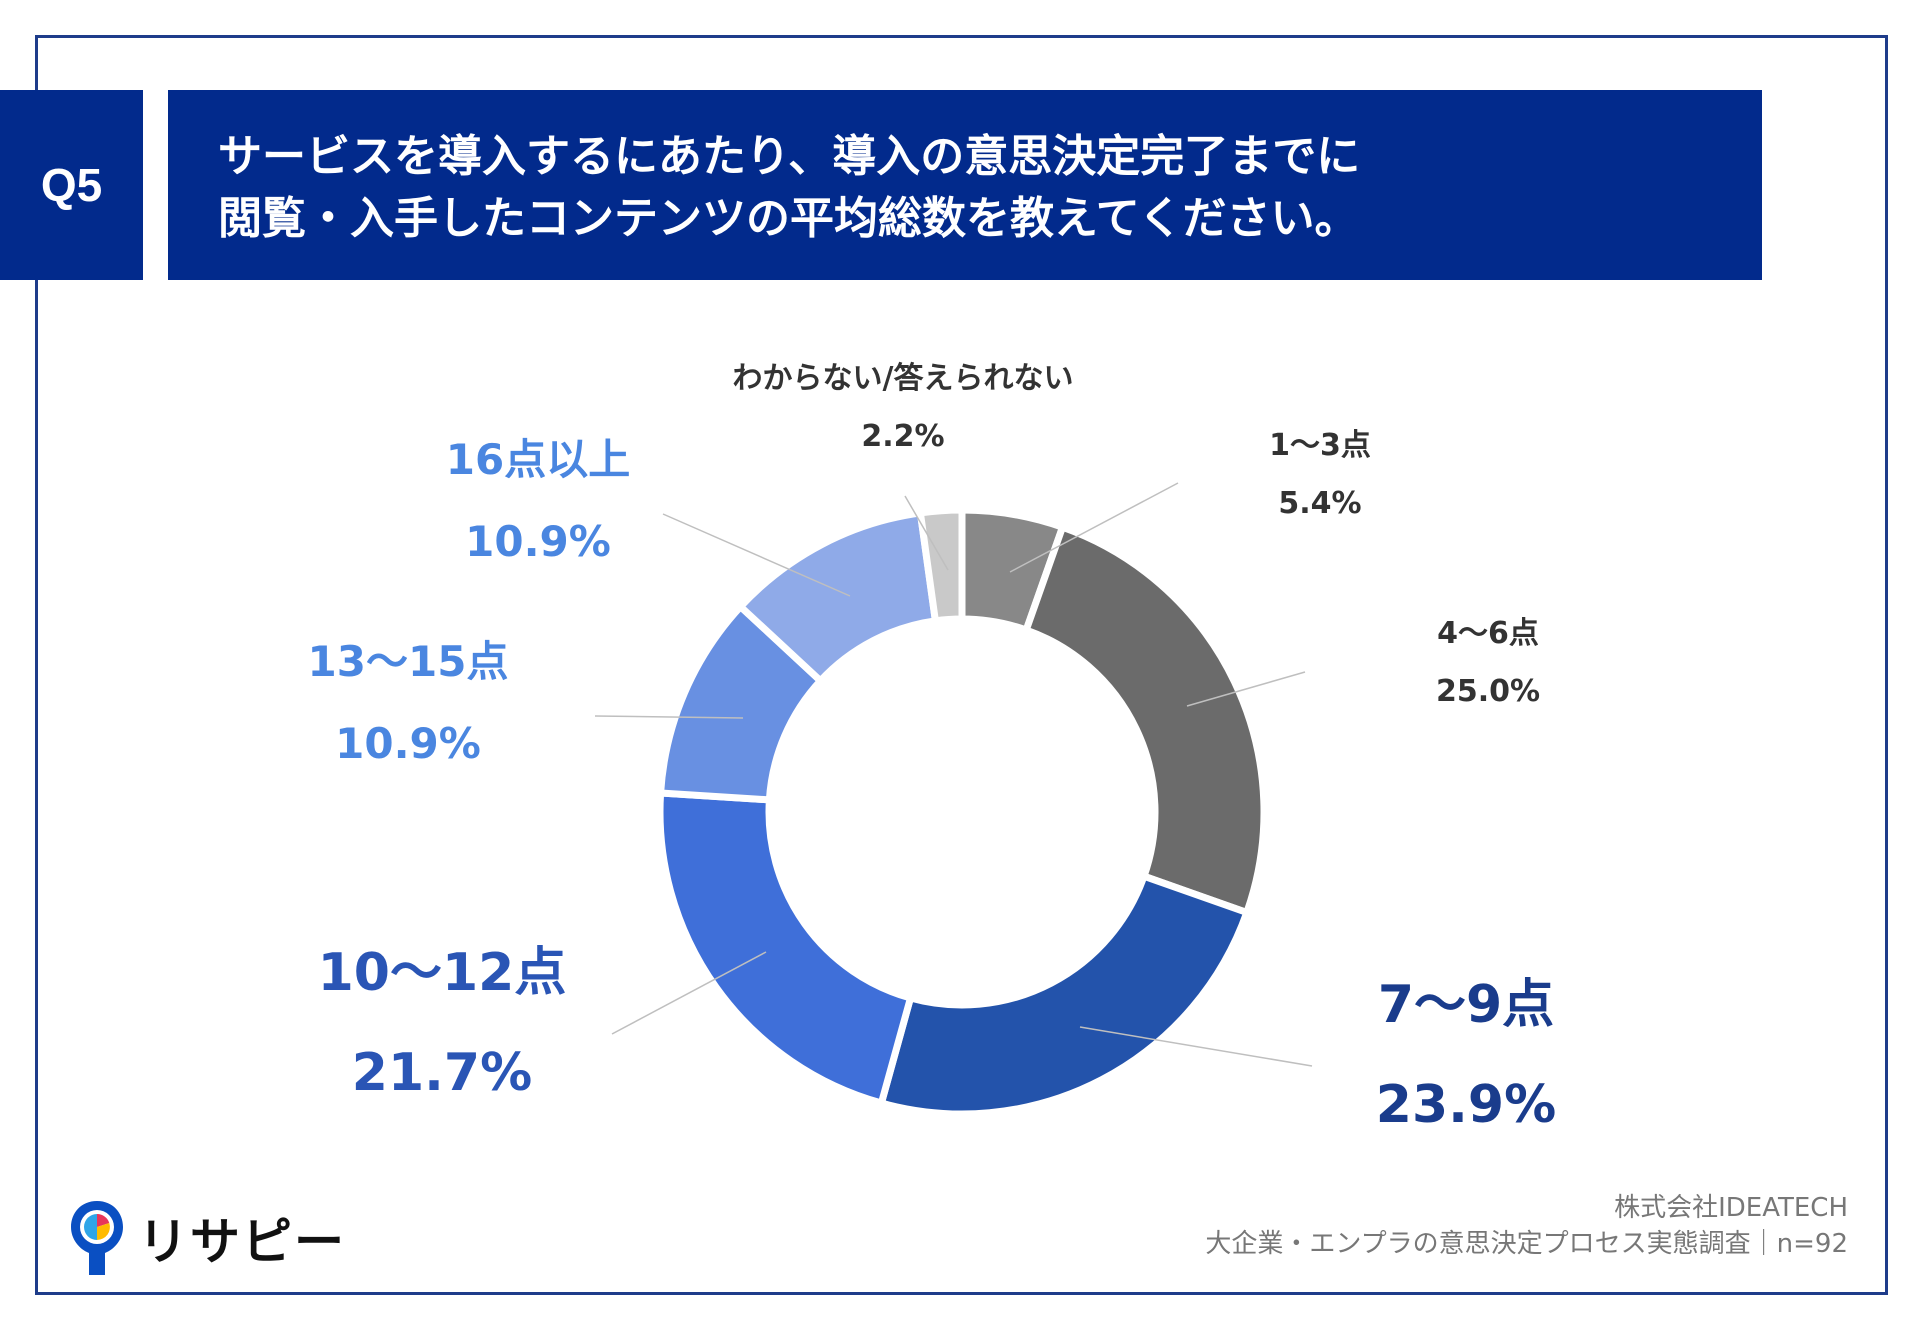 The image size is (1920, 1329). What do you see at coordinates (1320, 445) in the screenshot?
I see `slice-category-label: 1〜3点` at bounding box center [1320, 445].